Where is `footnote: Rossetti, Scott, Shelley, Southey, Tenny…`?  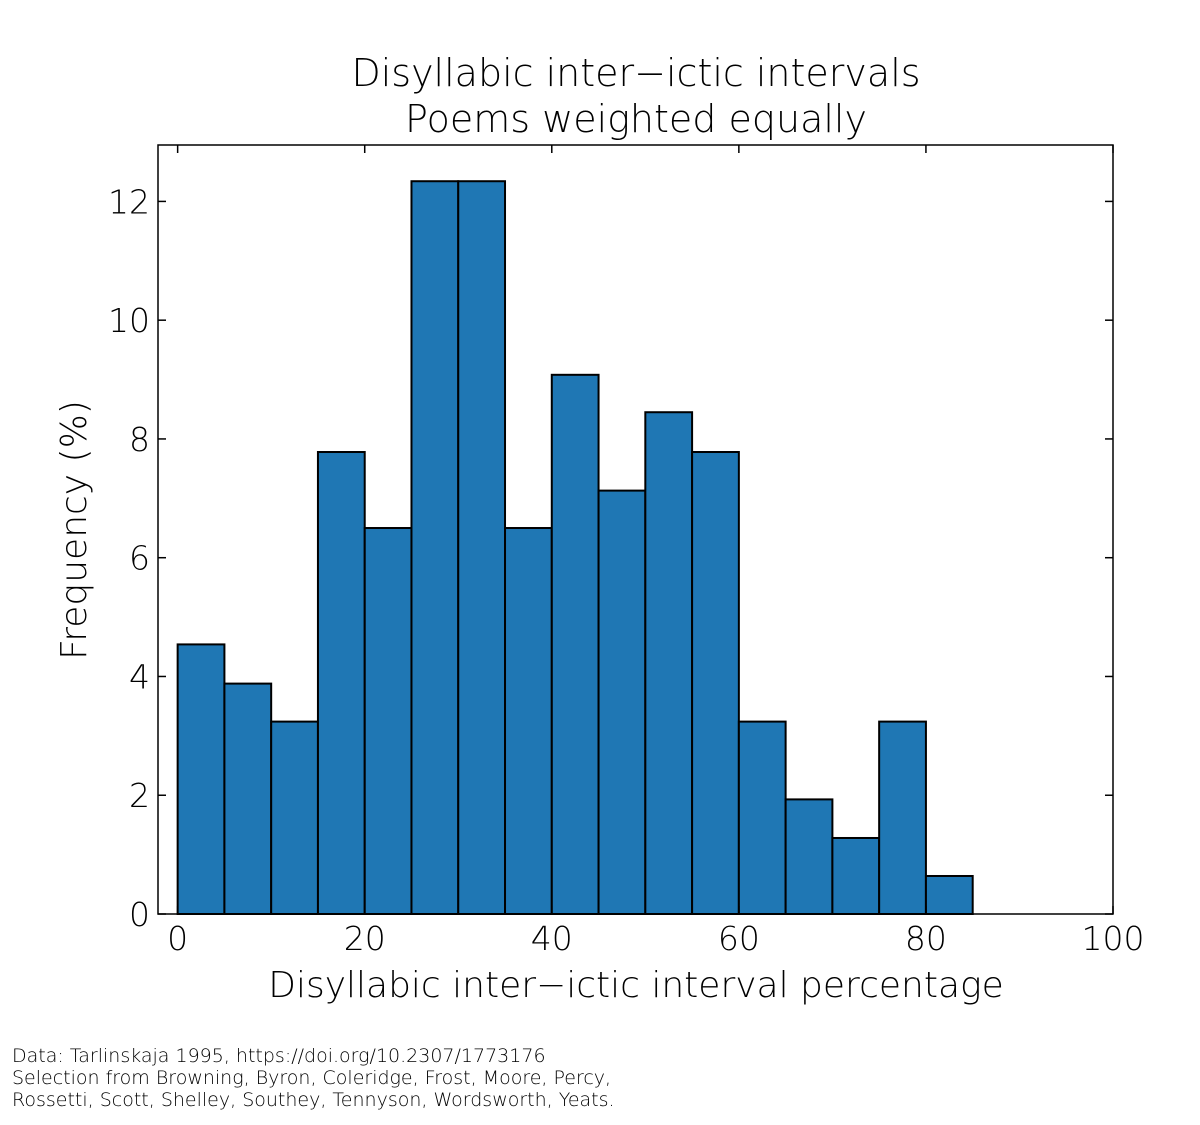
footnote: Rossetti, Scott, Shelley, Southey, Tenny… is located at coordinates (313, 1100).